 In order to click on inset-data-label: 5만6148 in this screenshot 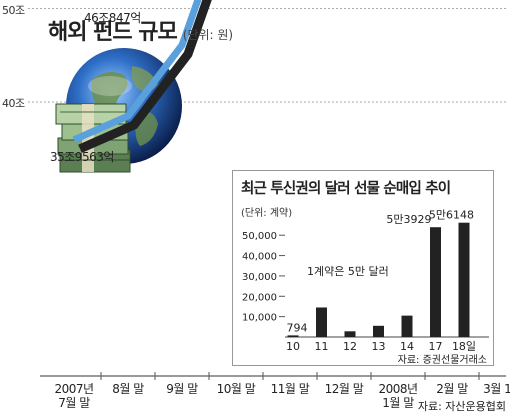, I will do `click(451, 215)`.